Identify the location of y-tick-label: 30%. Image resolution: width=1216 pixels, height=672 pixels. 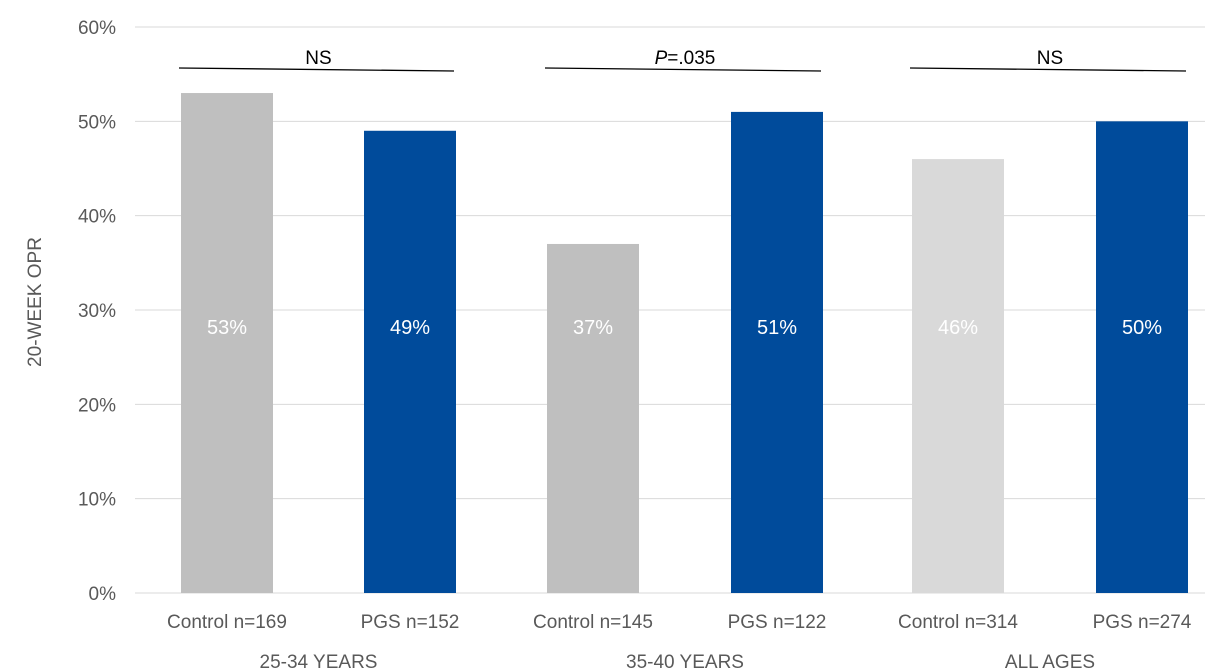
(97, 311).